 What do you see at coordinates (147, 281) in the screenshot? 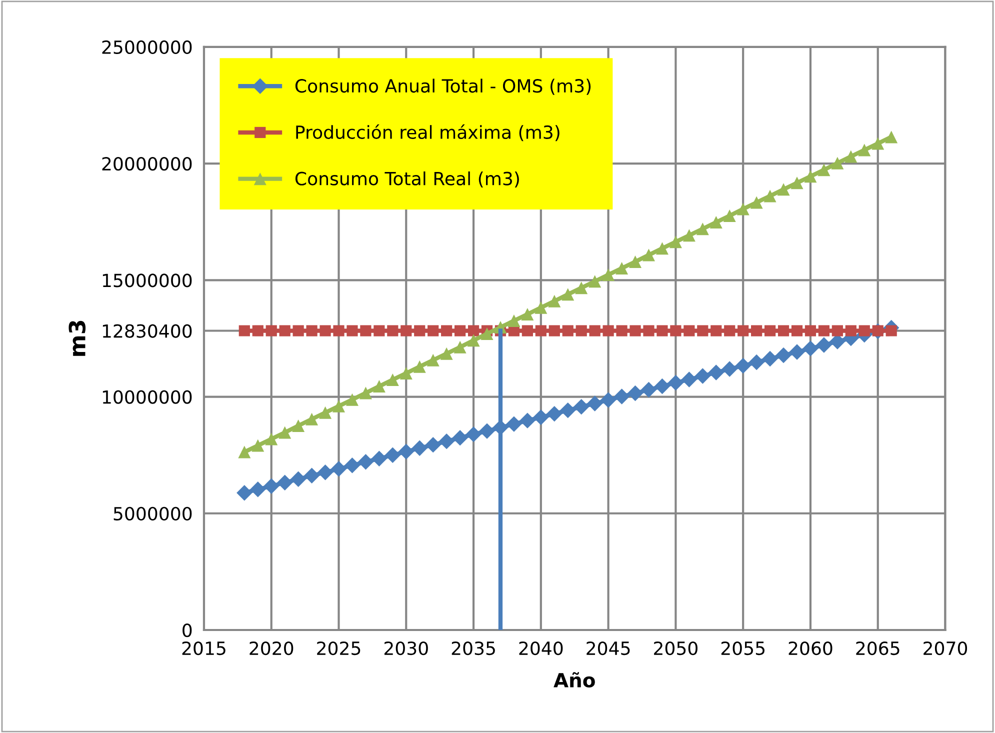
I see `y-tick-label: 15000000` at bounding box center [147, 281].